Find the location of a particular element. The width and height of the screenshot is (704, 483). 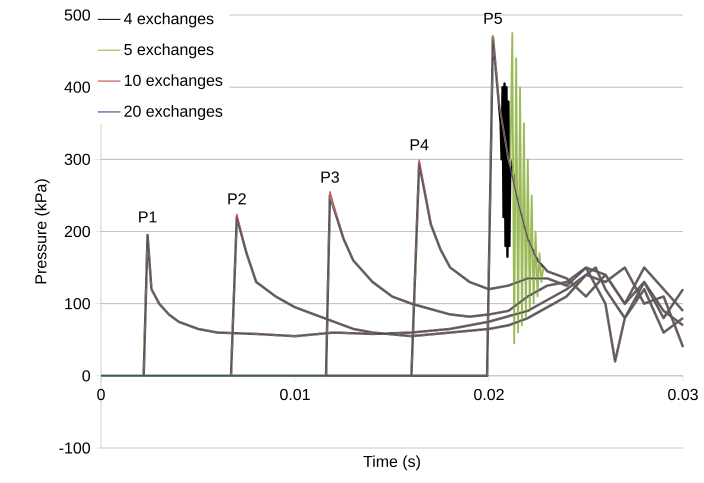

annotation: P2 is located at coordinates (237, 198).